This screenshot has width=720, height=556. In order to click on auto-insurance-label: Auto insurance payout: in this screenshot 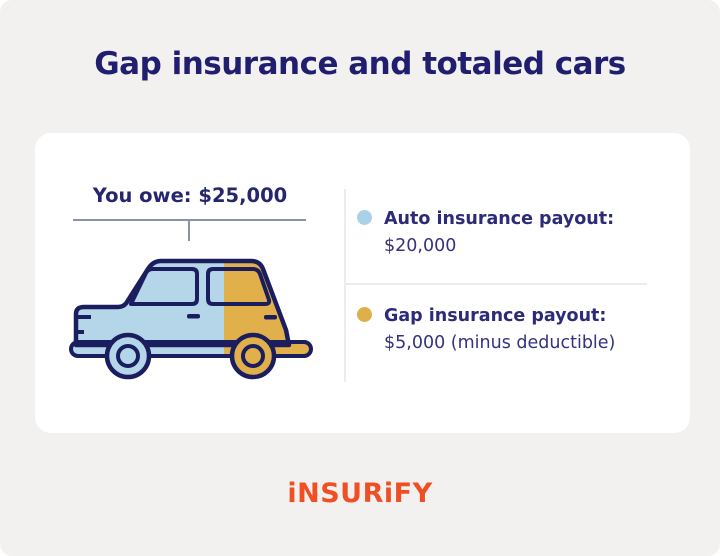, I will do `click(499, 219)`.